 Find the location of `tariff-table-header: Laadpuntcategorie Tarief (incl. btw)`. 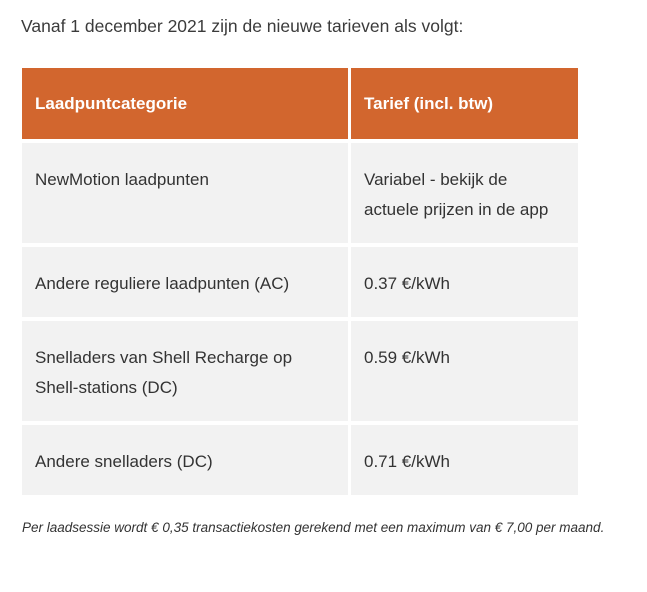

tariff-table-header: Laadpuntcategorie Tarief (incl. btw) is located at coordinates (300, 103).